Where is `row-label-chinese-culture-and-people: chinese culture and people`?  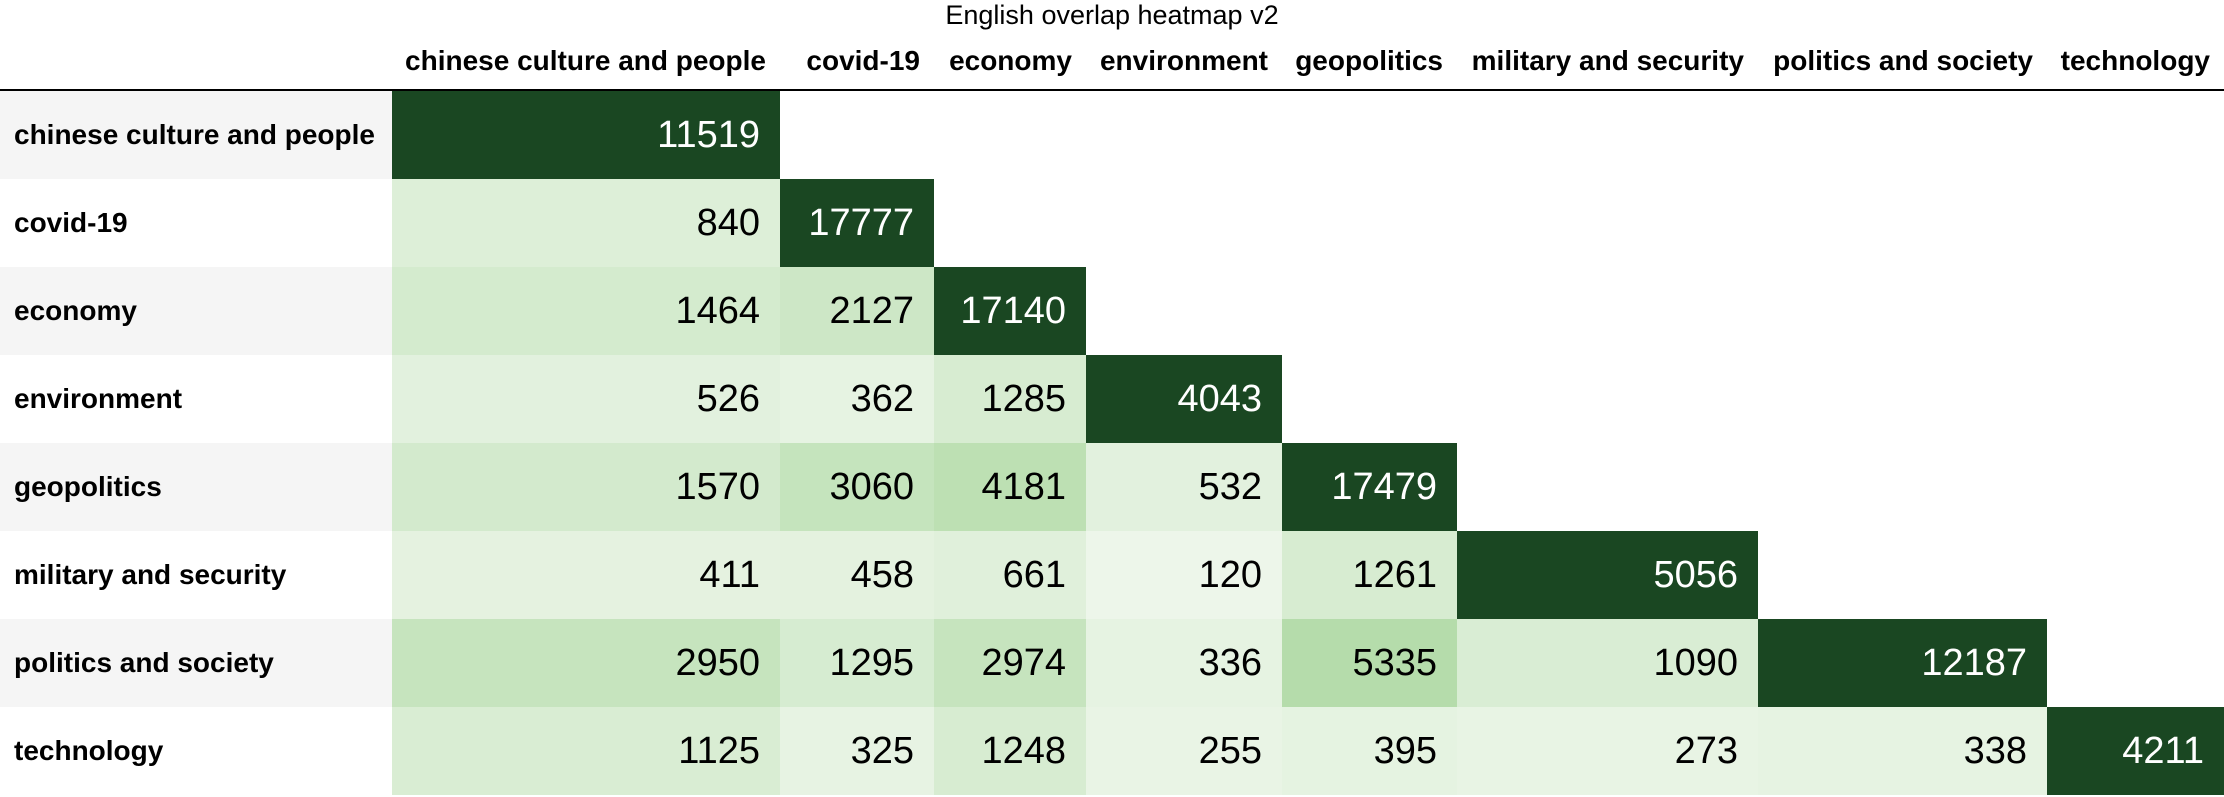
row-label-chinese-culture-and-people: chinese culture and people is located at coordinates (196, 135).